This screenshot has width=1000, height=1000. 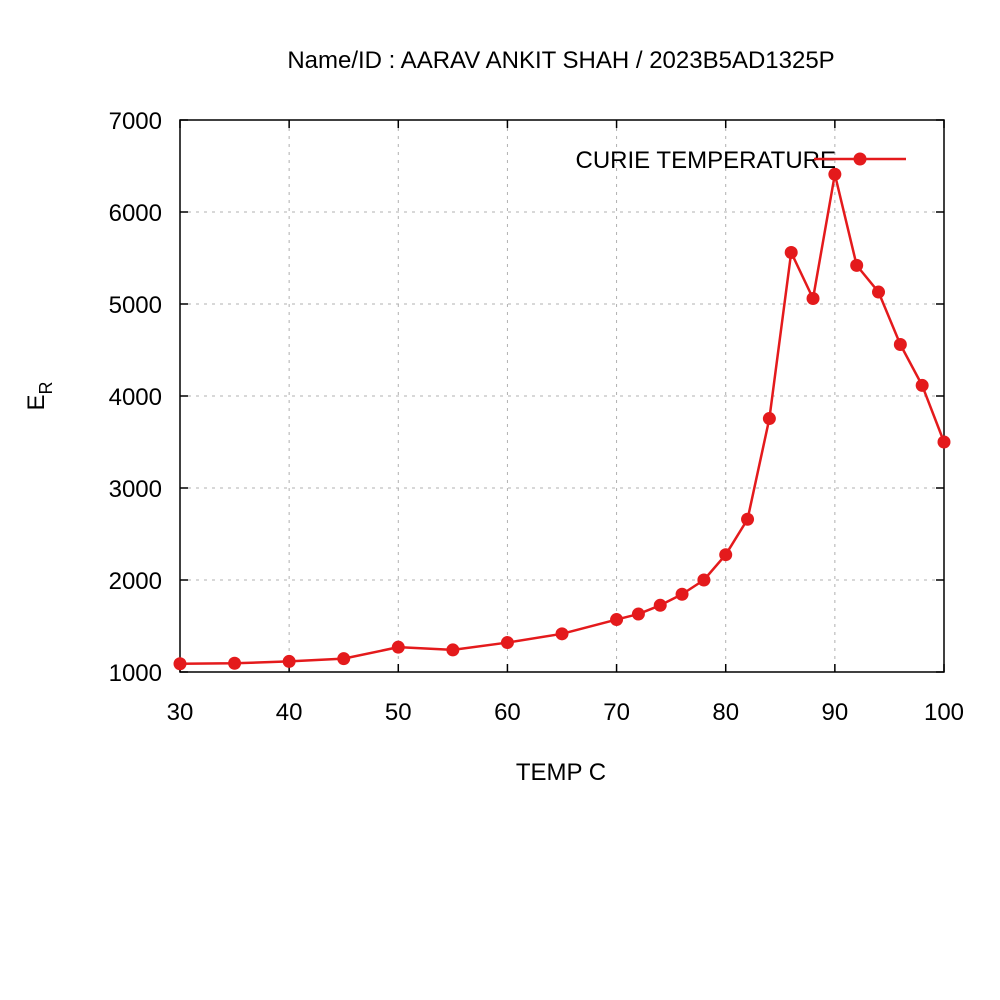 I want to click on x-axis-label: TEMP C, so click(x=561, y=772).